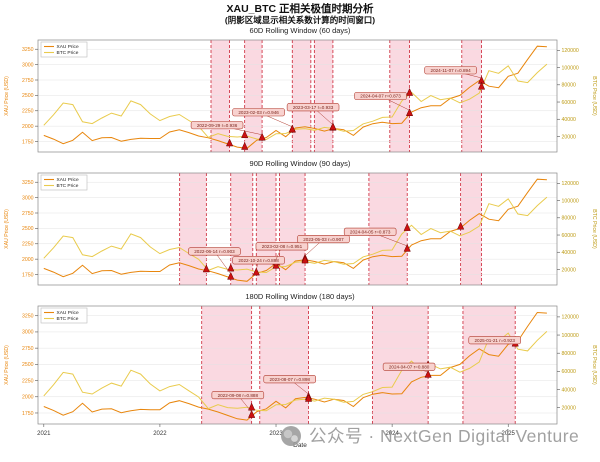 This screenshot has width=600, height=462. Describe the element at coordinates (68, 53) in the screenshot. I see `legend-label: BTC Price` at that location.